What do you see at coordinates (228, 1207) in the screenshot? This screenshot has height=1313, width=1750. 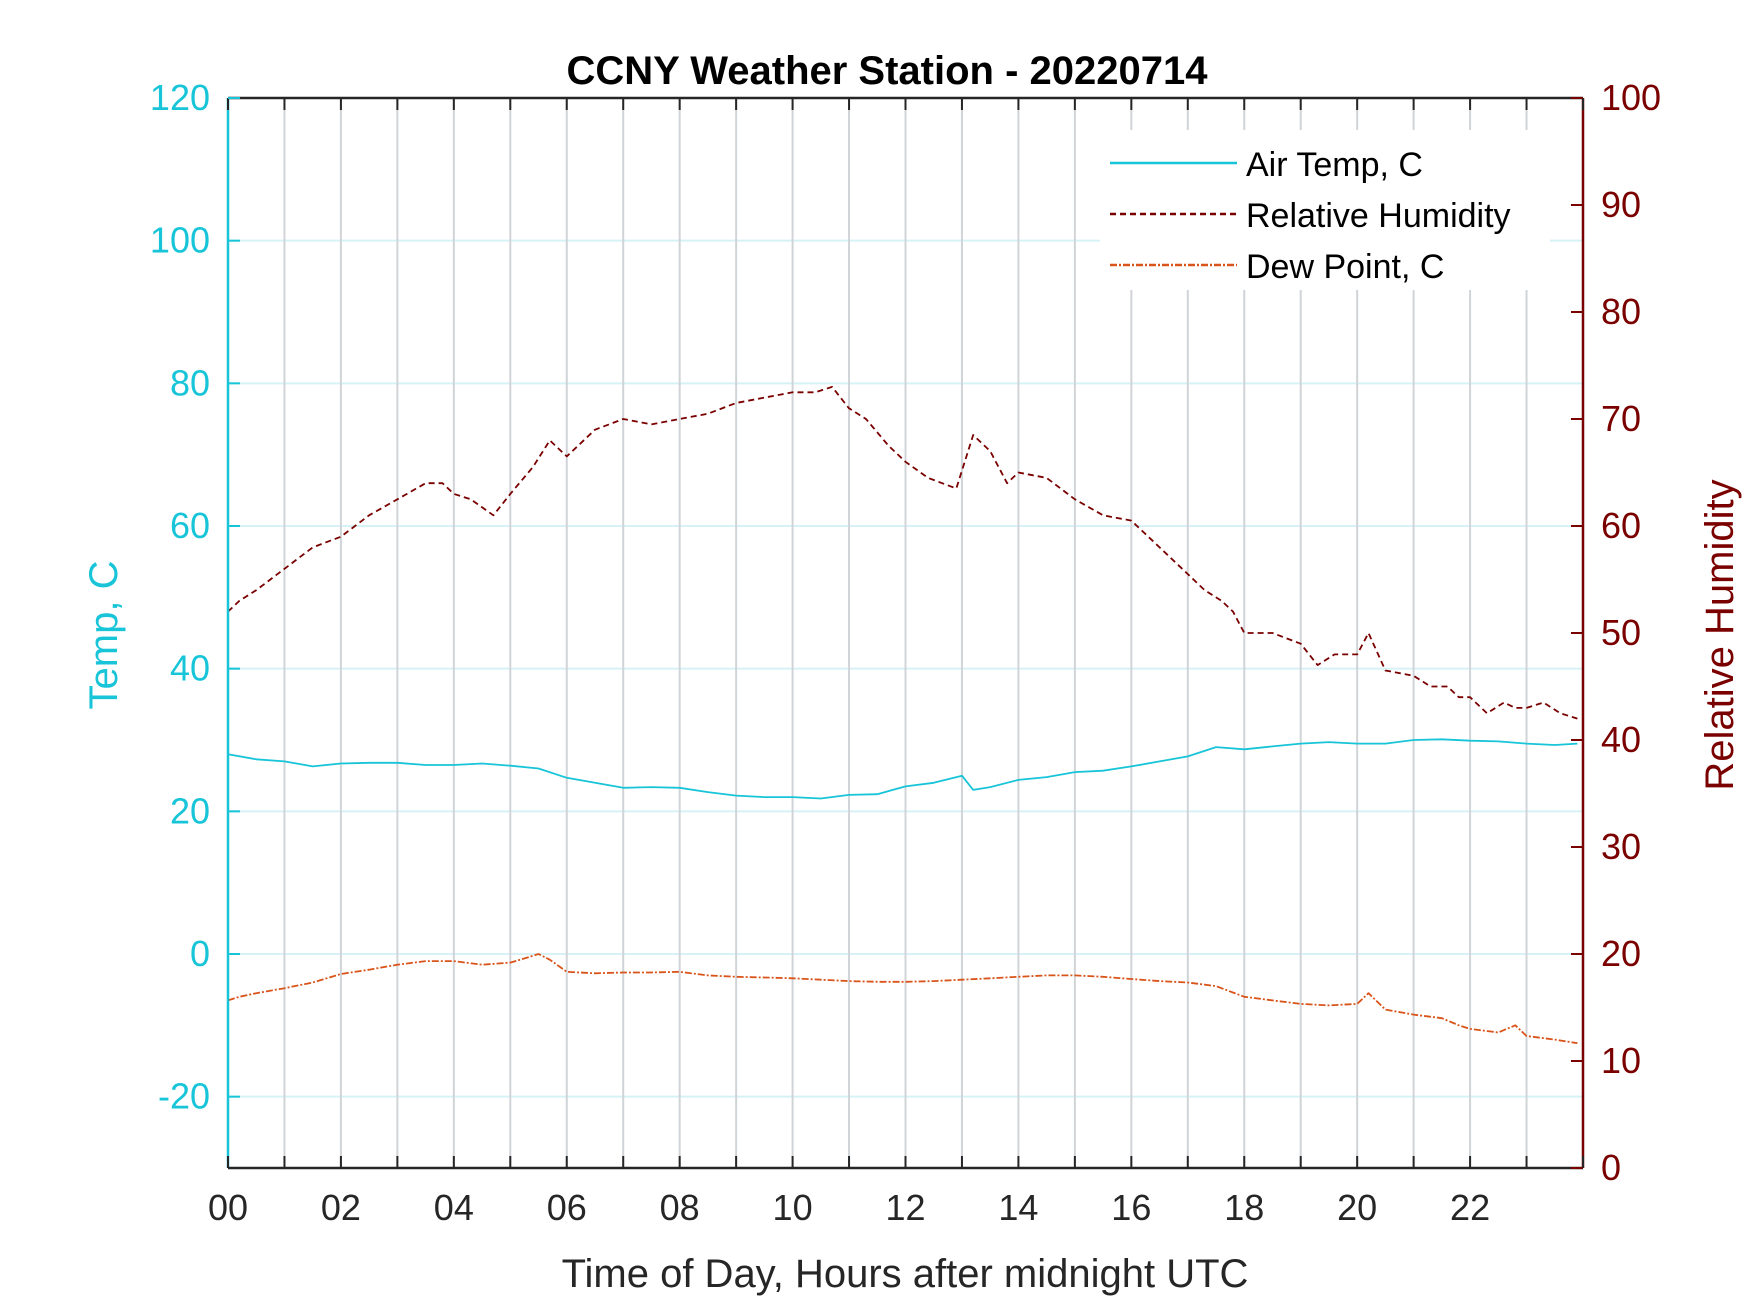 I see `x-tick-label: 00` at bounding box center [228, 1207].